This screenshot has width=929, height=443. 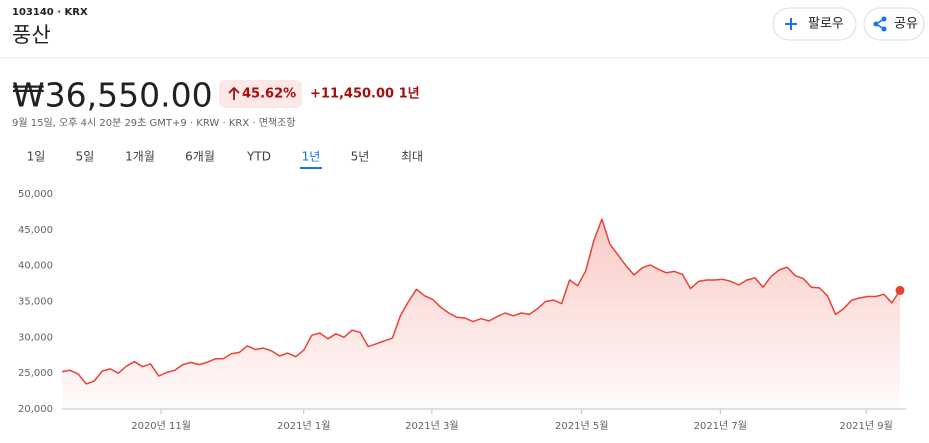 What do you see at coordinates (35, 266) in the screenshot?
I see `y-tick-label: 40,000` at bounding box center [35, 266].